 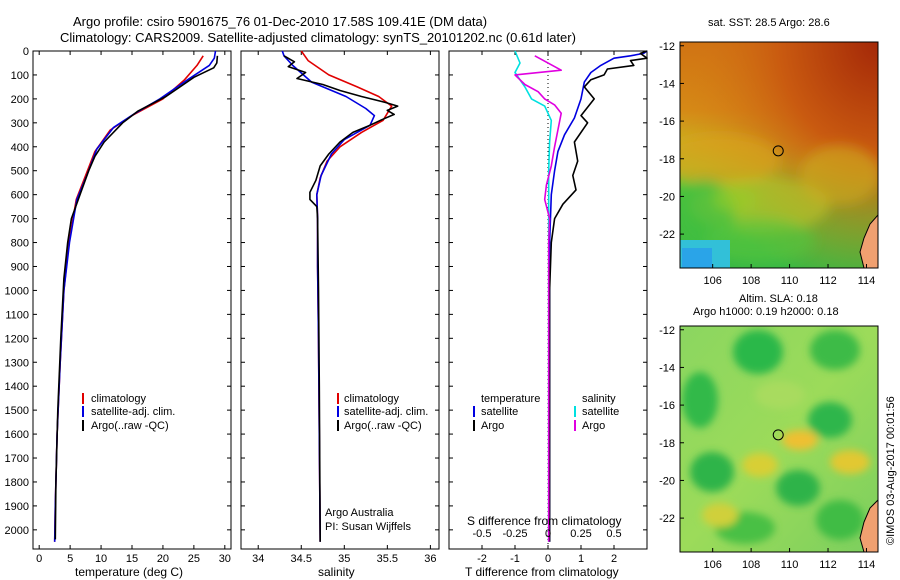 I want to click on depth-tick-label: 1700, so click(x=17, y=459).